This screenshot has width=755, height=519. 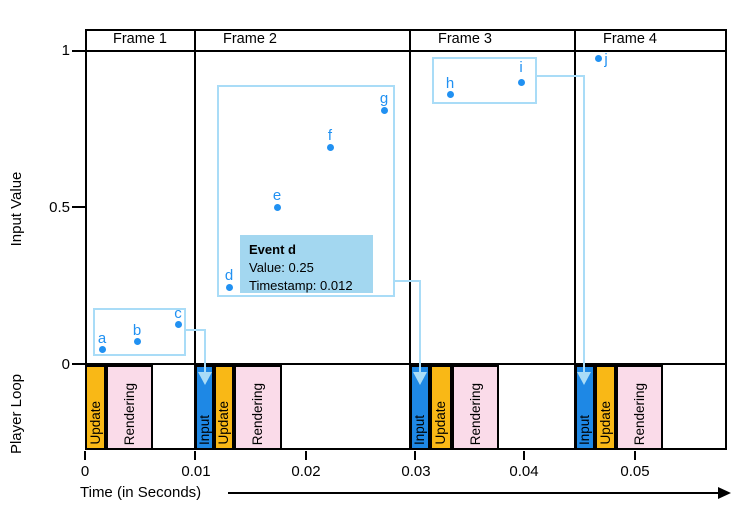 I want to click on y-tick-0: 0, so click(x=65, y=364).